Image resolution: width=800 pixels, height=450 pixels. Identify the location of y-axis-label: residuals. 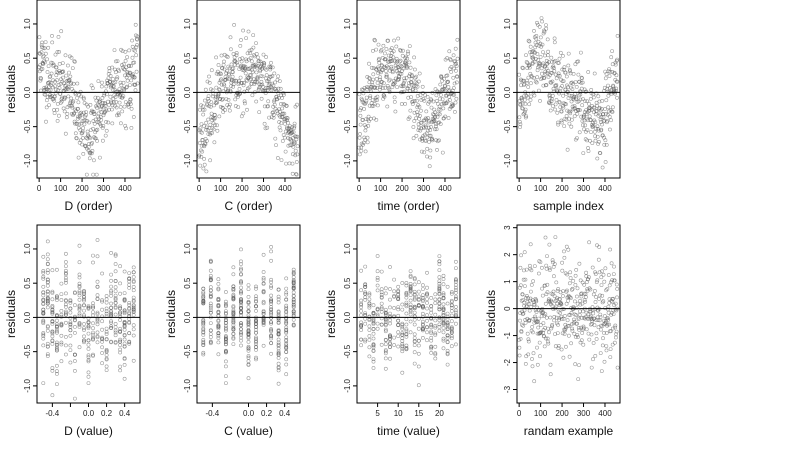
(11, 89).